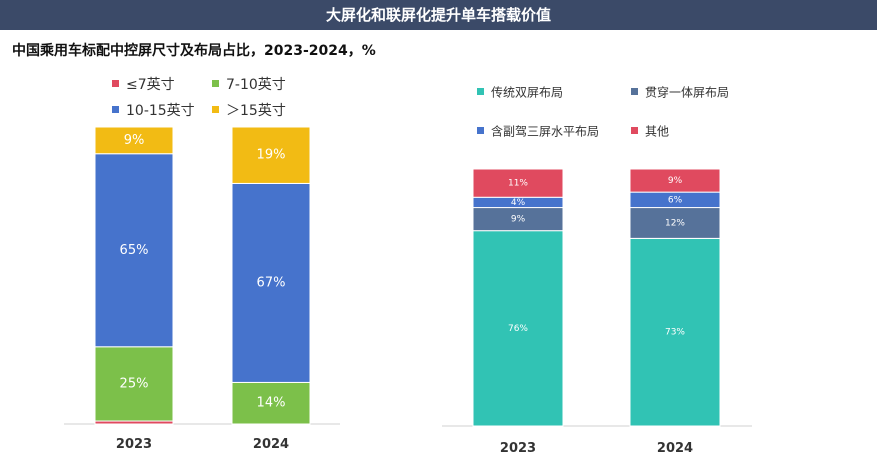  I want to click on data-label: 65%, so click(134, 250).